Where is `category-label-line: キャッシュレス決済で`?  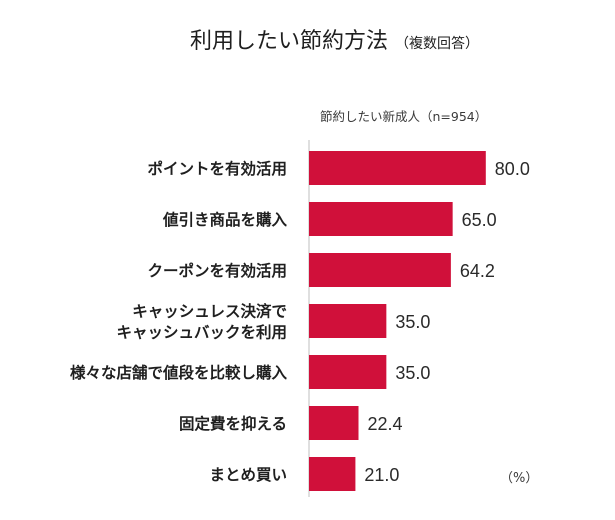 category-label-line: キャッシュレス決済で is located at coordinates (209, 311).